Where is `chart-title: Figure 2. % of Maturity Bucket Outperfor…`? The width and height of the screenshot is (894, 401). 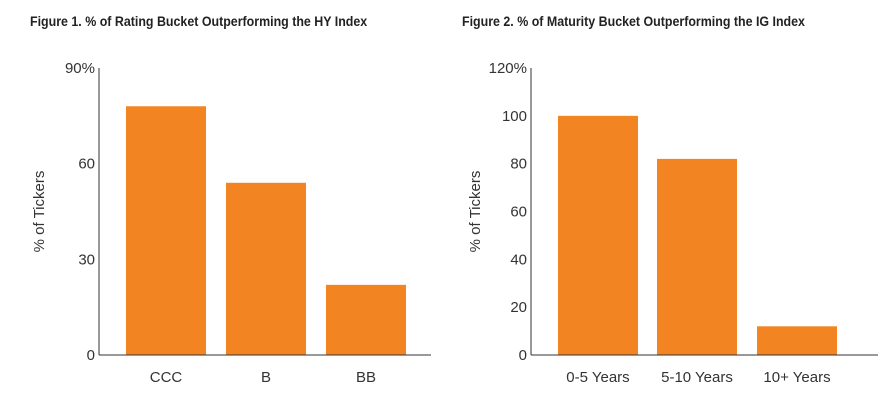 chart-title: Figure 2. % of Maturity Bucket Outperfor… is located at coordinates (633, 21).